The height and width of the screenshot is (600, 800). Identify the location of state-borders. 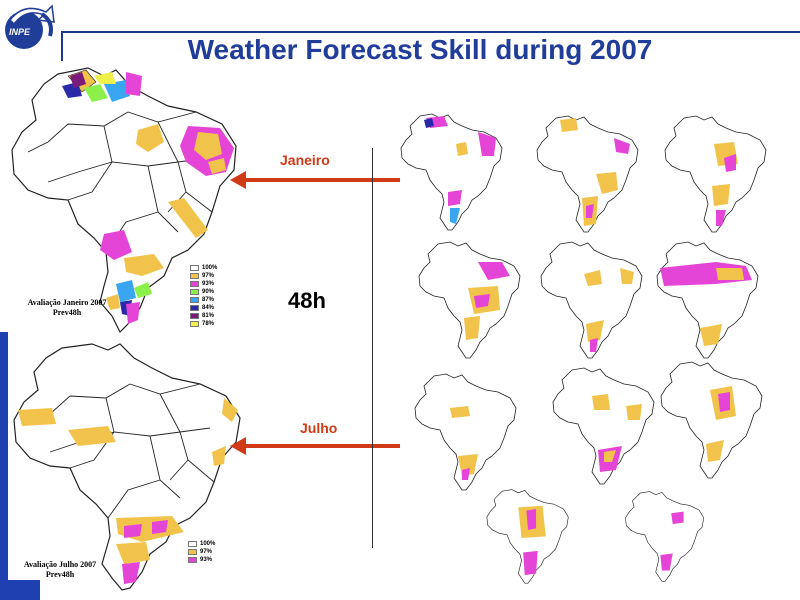
(120, 182).